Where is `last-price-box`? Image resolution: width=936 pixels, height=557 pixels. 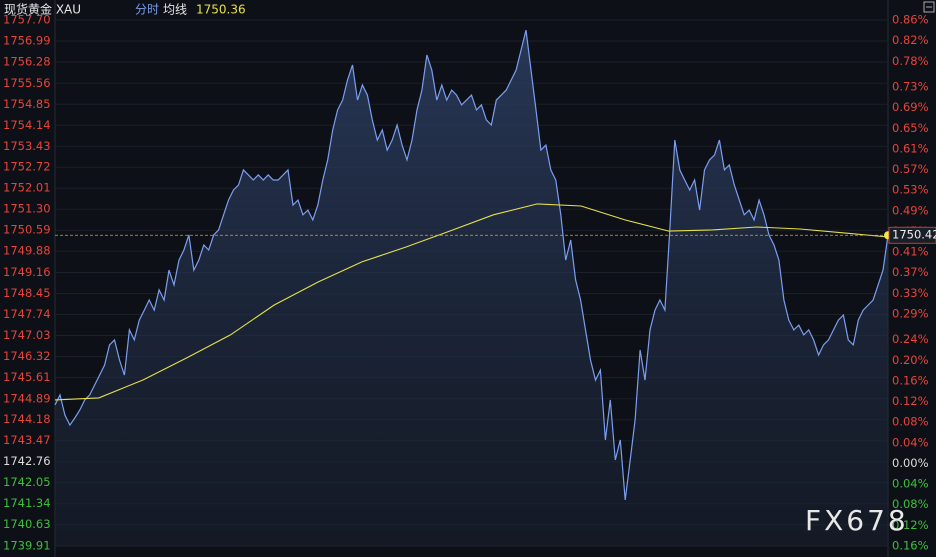 last-price-box is located at coordinates (912, 235).